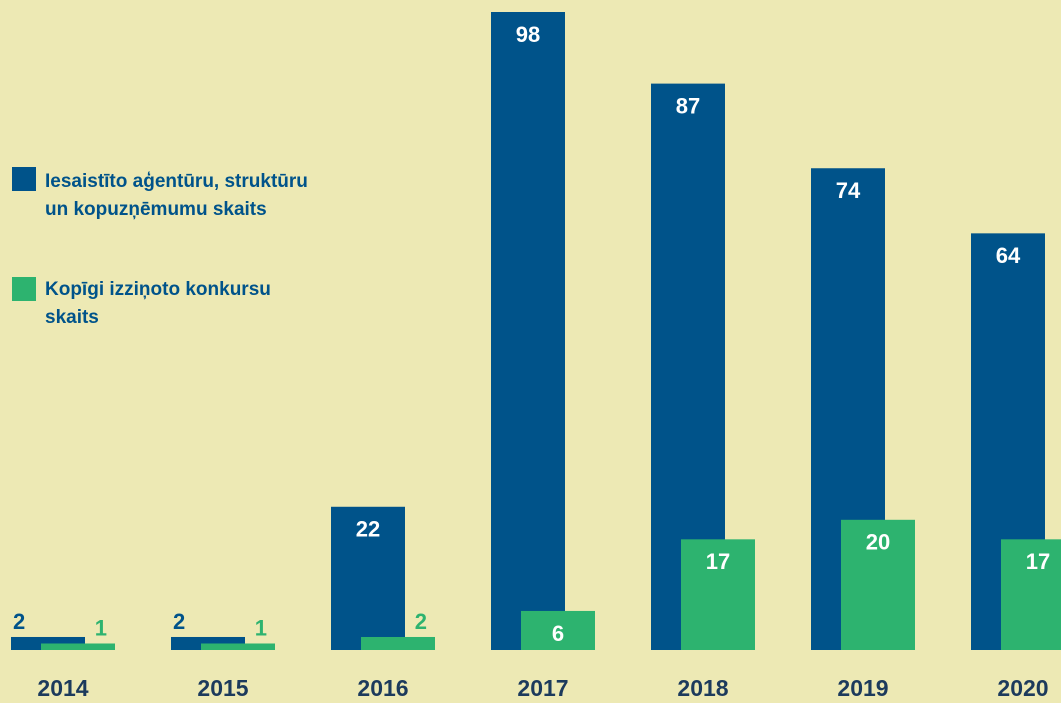  Describe the element at coordinates (848, 190) in the screenshot. I see `data-label: 74` at that location.